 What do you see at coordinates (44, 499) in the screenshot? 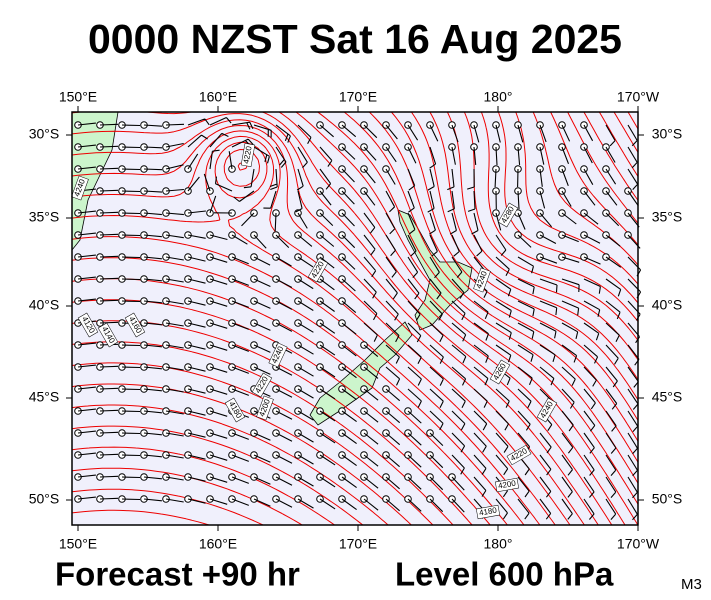
I see `lat-label-left: 50°S` at bounding box center [44, 499].